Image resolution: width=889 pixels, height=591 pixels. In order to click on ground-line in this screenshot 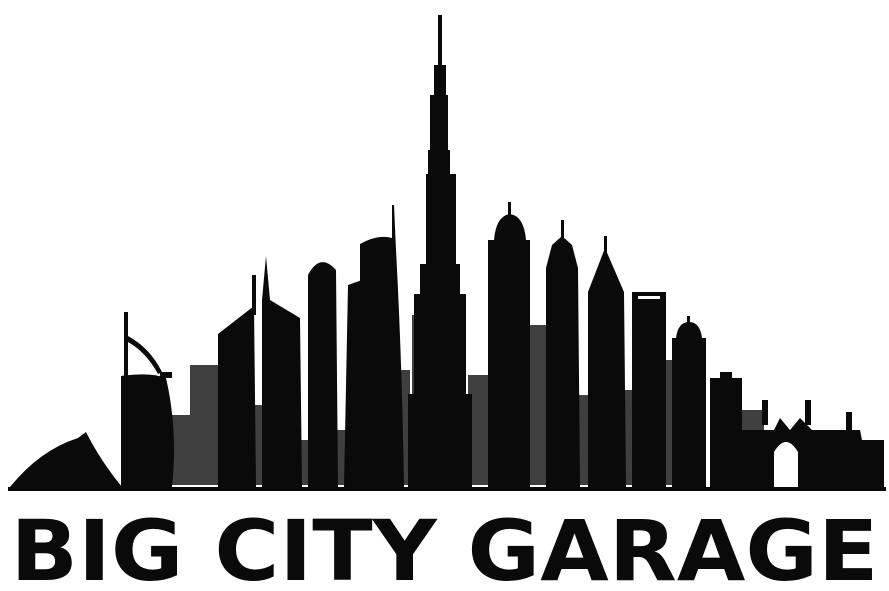, I will do `click(447, 489)`.